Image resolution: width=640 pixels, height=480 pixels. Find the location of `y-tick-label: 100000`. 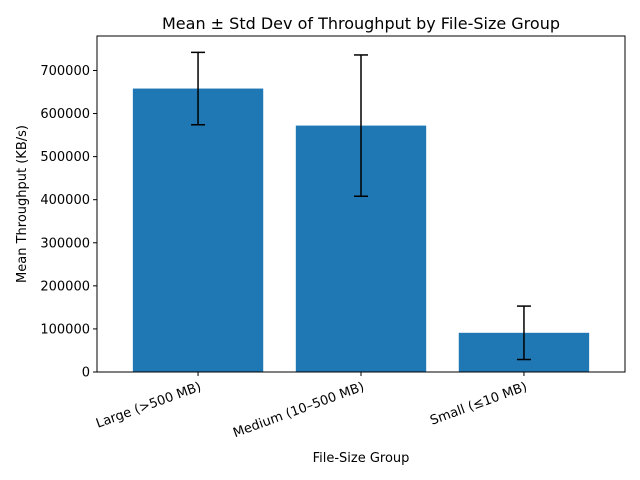

y-tick-label: 100000 is located at coordinates (65, 329).